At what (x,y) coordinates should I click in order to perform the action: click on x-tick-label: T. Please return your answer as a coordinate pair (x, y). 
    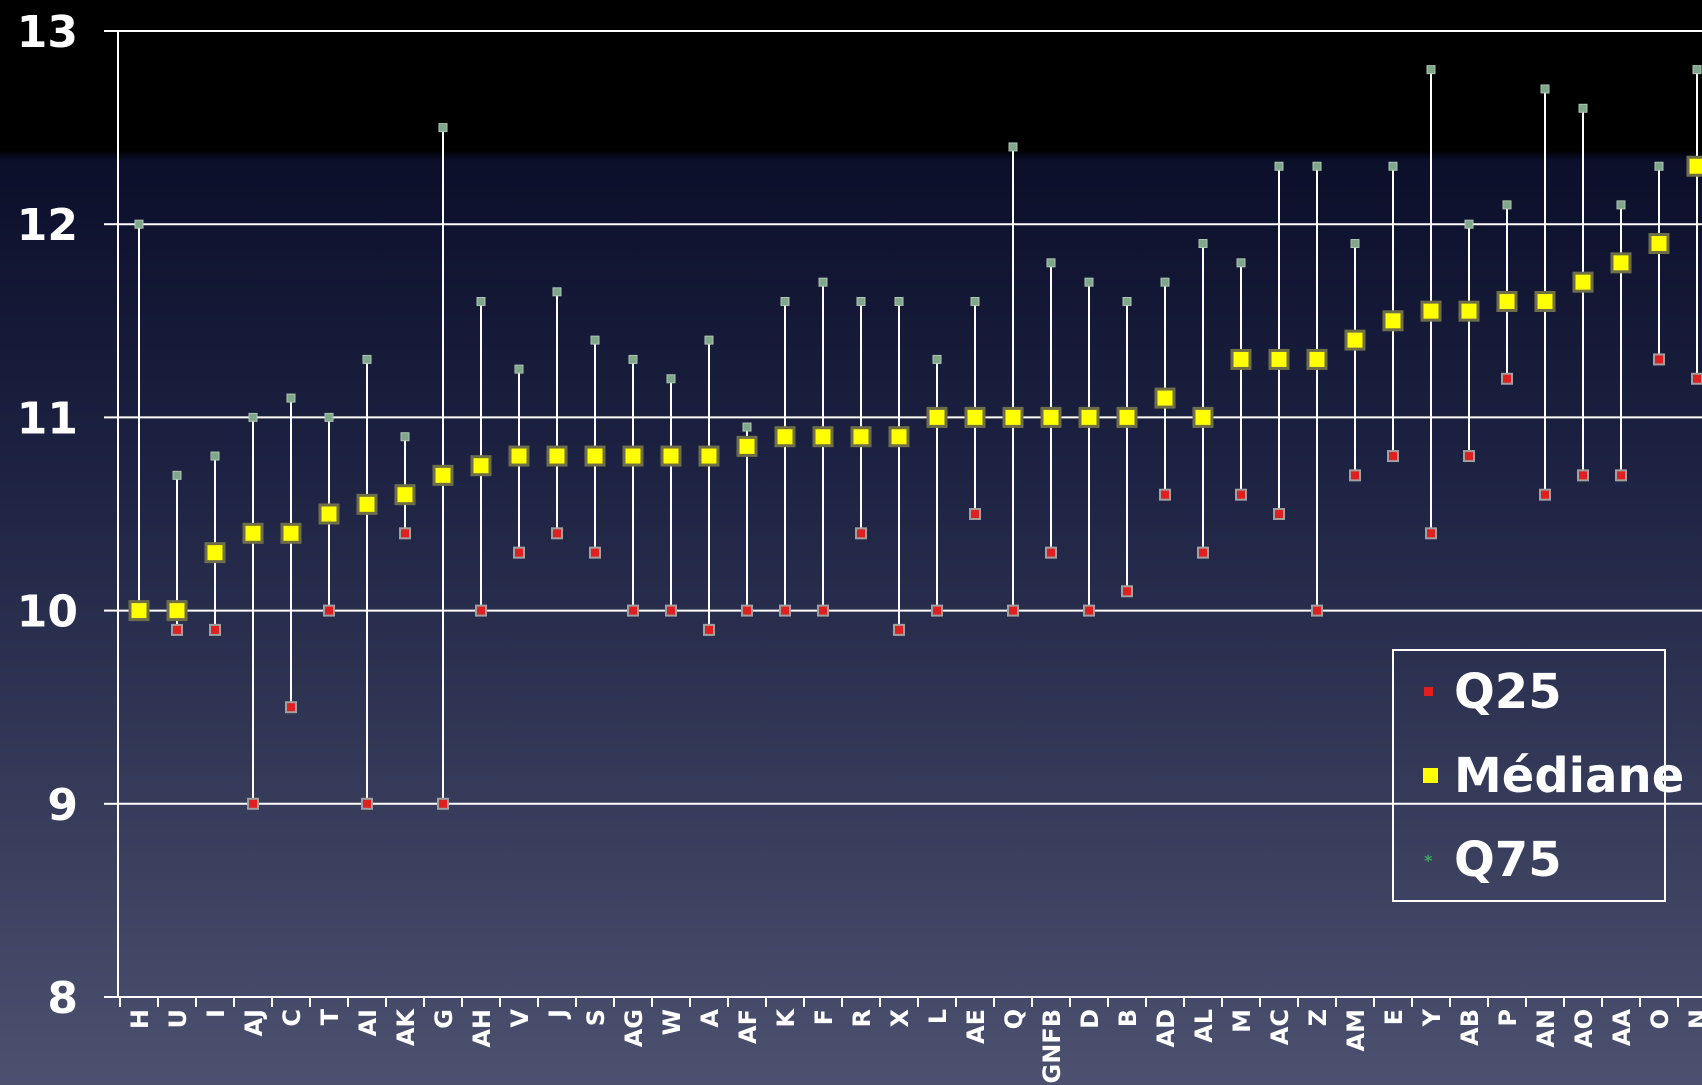
    Looking at the image, I should click on (330, 1016).